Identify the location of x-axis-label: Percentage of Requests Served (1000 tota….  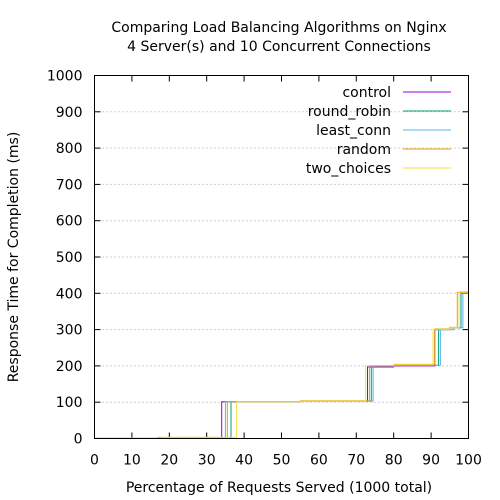
(279, 488).